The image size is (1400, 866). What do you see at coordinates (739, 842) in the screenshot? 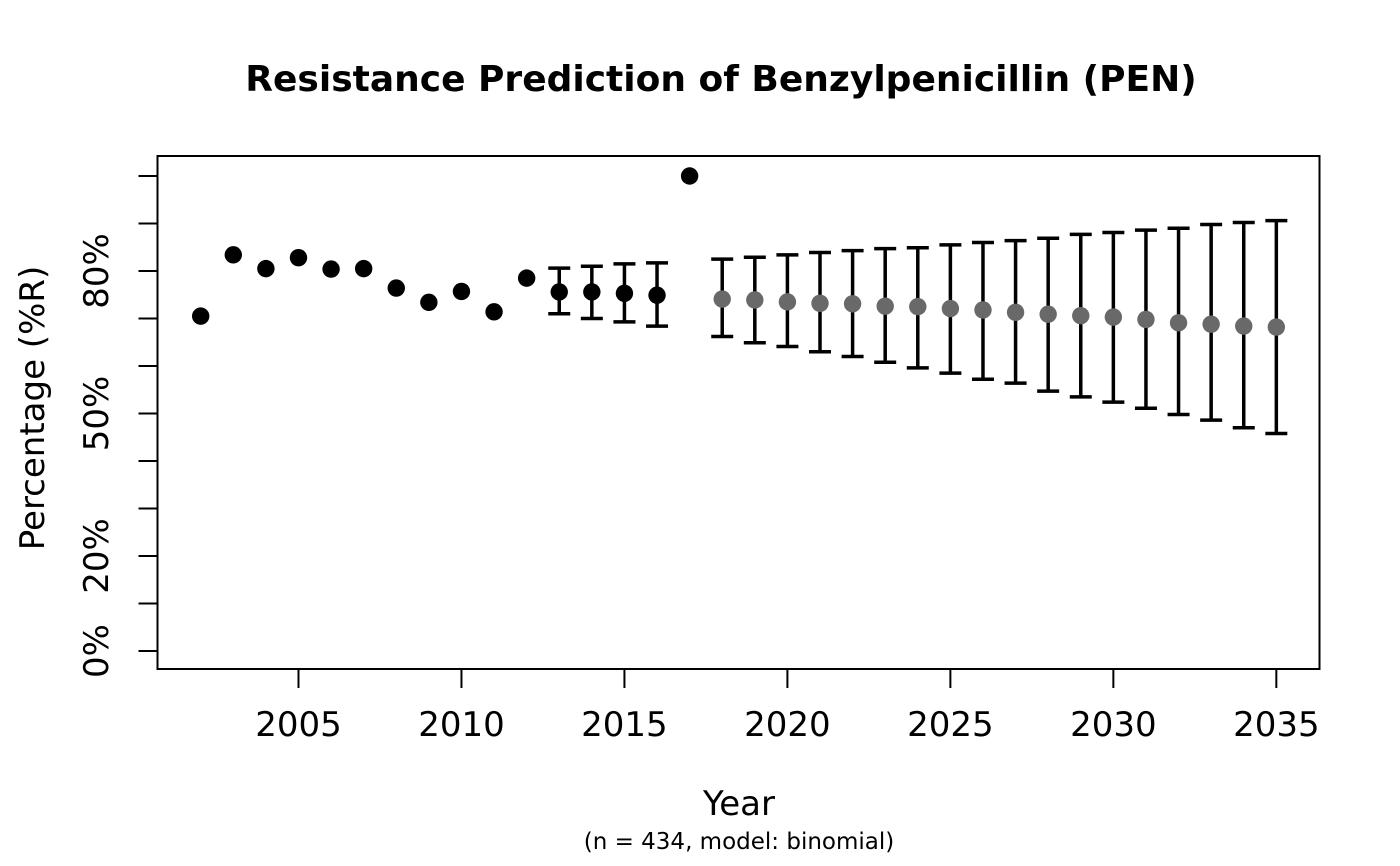
I see `chart-caption: (n = 434, model: binomial)` at bounding box center [739, 842].